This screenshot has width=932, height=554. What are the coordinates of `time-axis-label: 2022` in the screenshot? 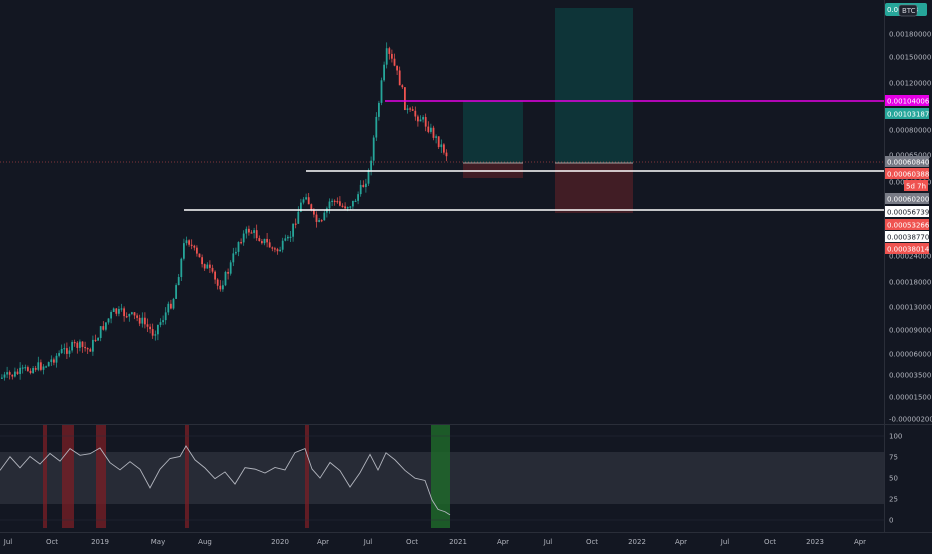 It's located at (637, 542).